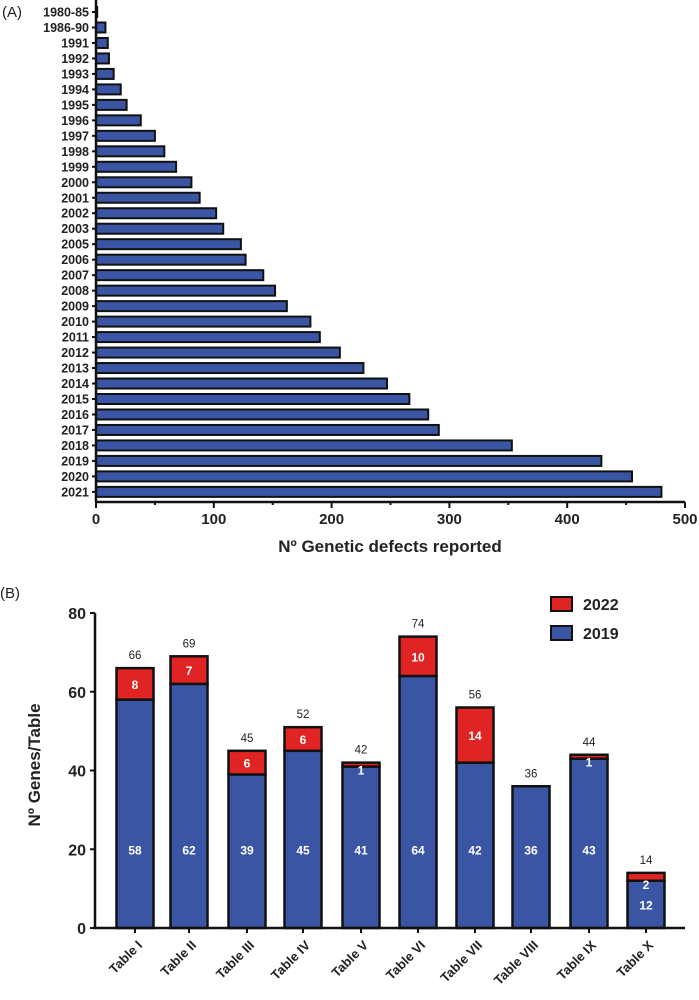 This screenshot has width=699, height=1000. I want to click on x-tick-label: Table I, so click(125, 957).